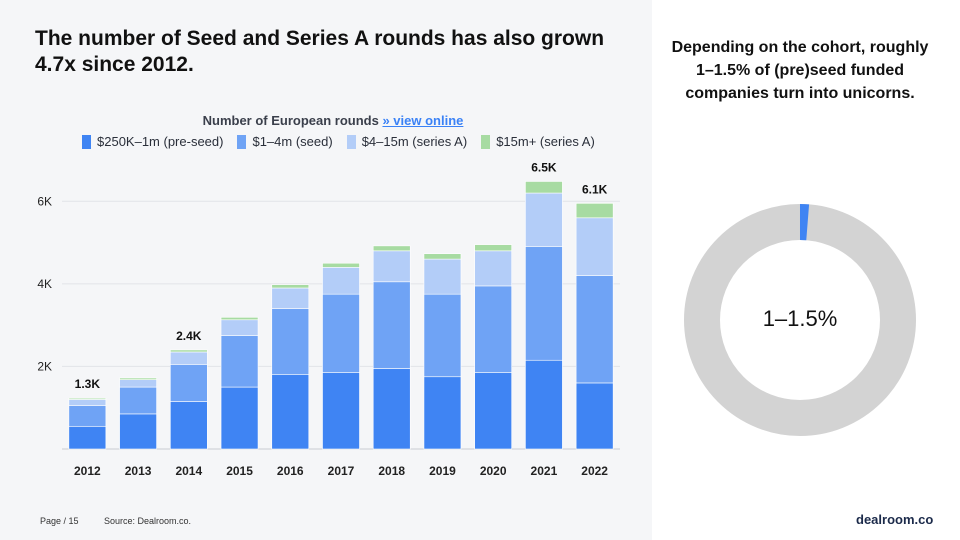 Image resolution: width=960 pixels, height=540 pixels. What do you see at coordinates (44, 201) in the screenshot?
I see `y-tick-label: 6K` at bounding box center [44, 201].